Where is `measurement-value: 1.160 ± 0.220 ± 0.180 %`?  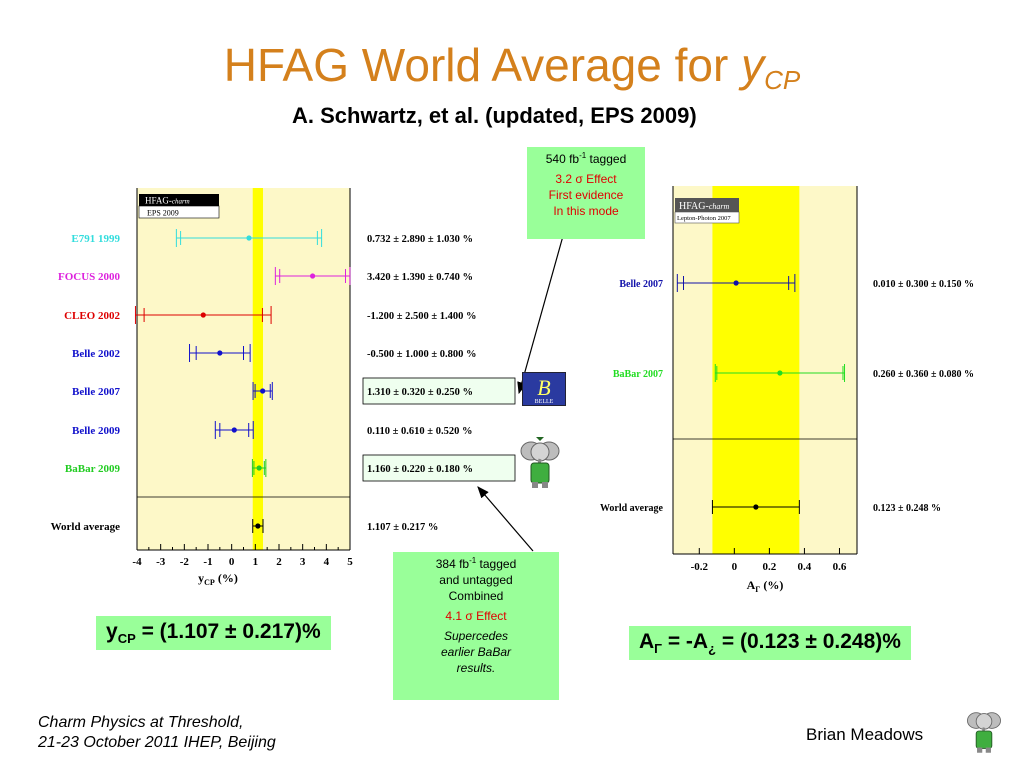 measurement-value: 1.160 ± 0.220 ± 0.180 % is located at coordinates (420, 469).